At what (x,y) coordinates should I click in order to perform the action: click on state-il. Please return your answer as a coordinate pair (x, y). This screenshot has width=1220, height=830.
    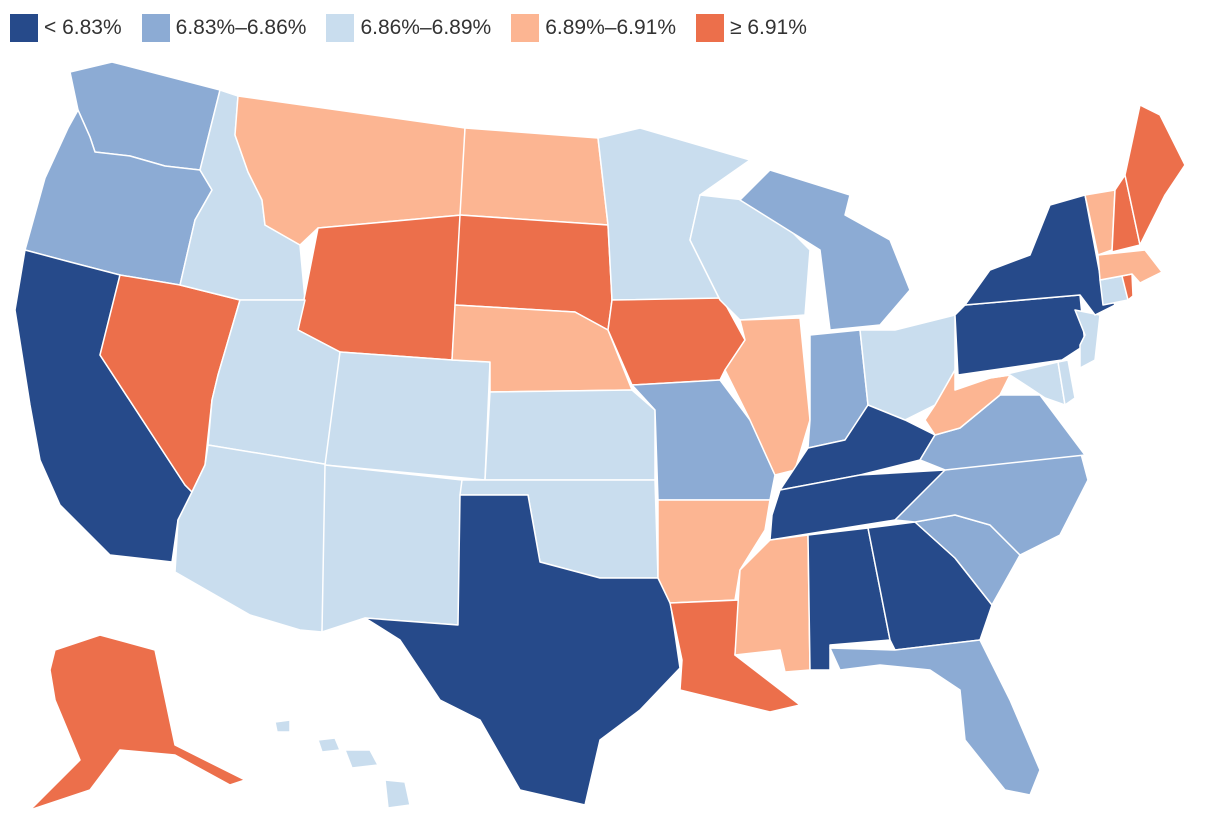
    Looking at the image, I should click on (767, 396).